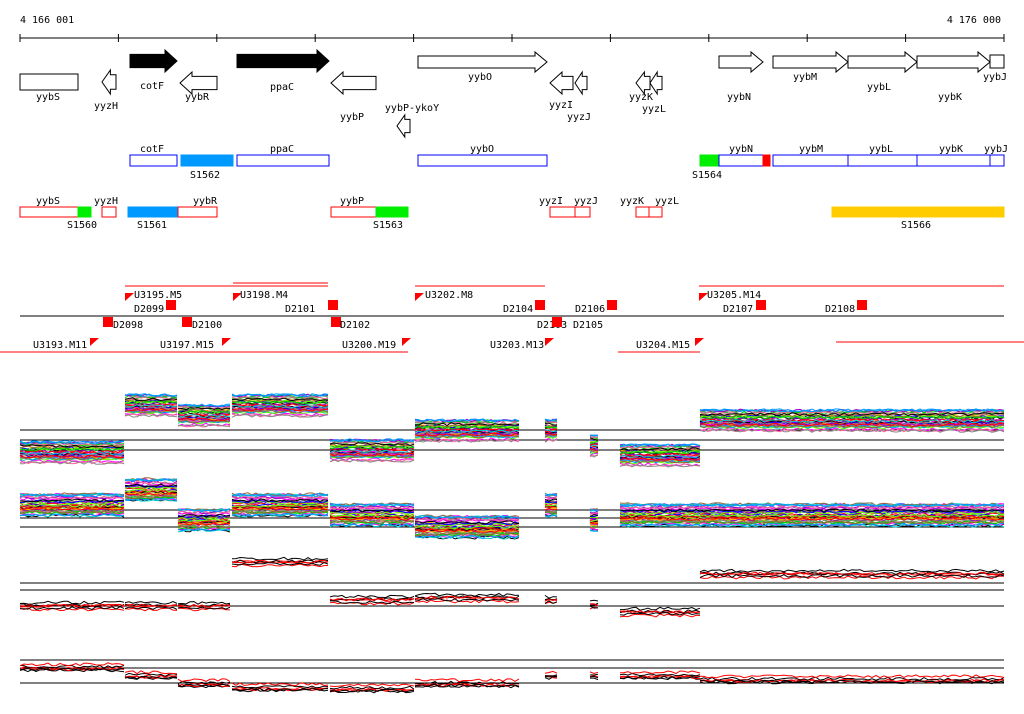  I want to click on gene-yyzJ: yyzJ, so click(579, 96).